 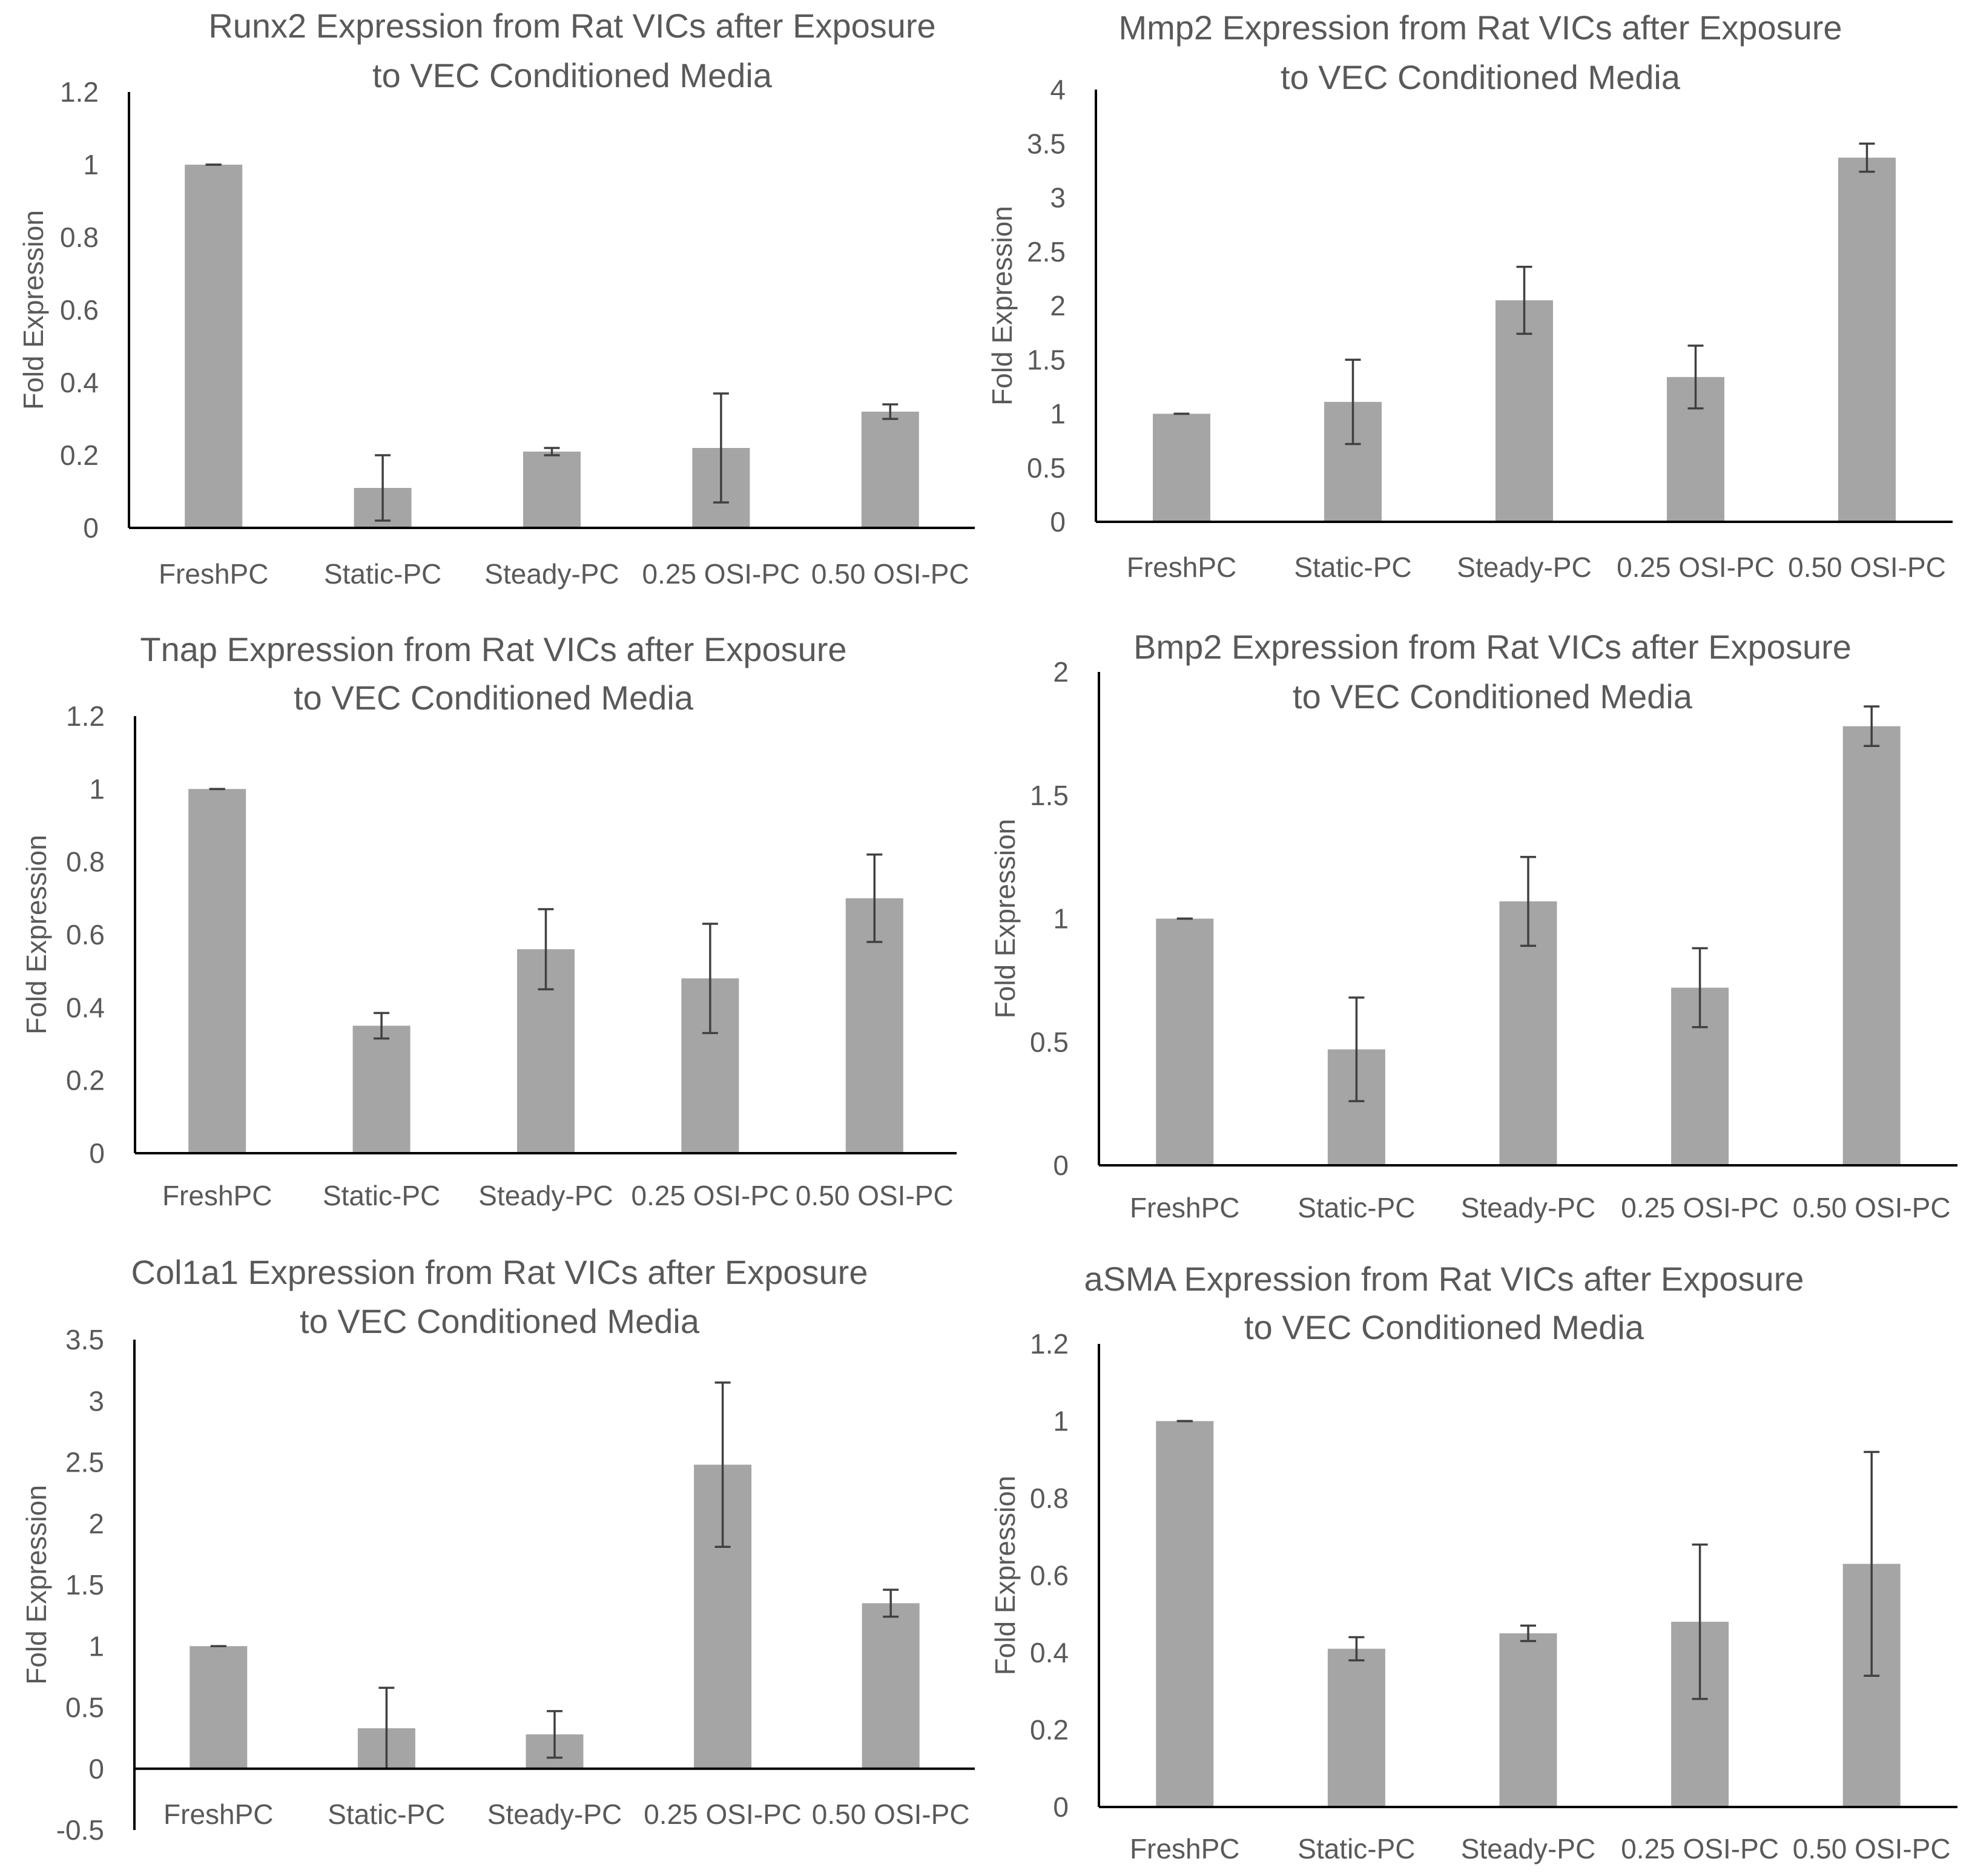 What do you see at coordinates (80, 1830) in the screenshot?
I see `y-tick-label: -0.5` at bounding box center [80, 1830].